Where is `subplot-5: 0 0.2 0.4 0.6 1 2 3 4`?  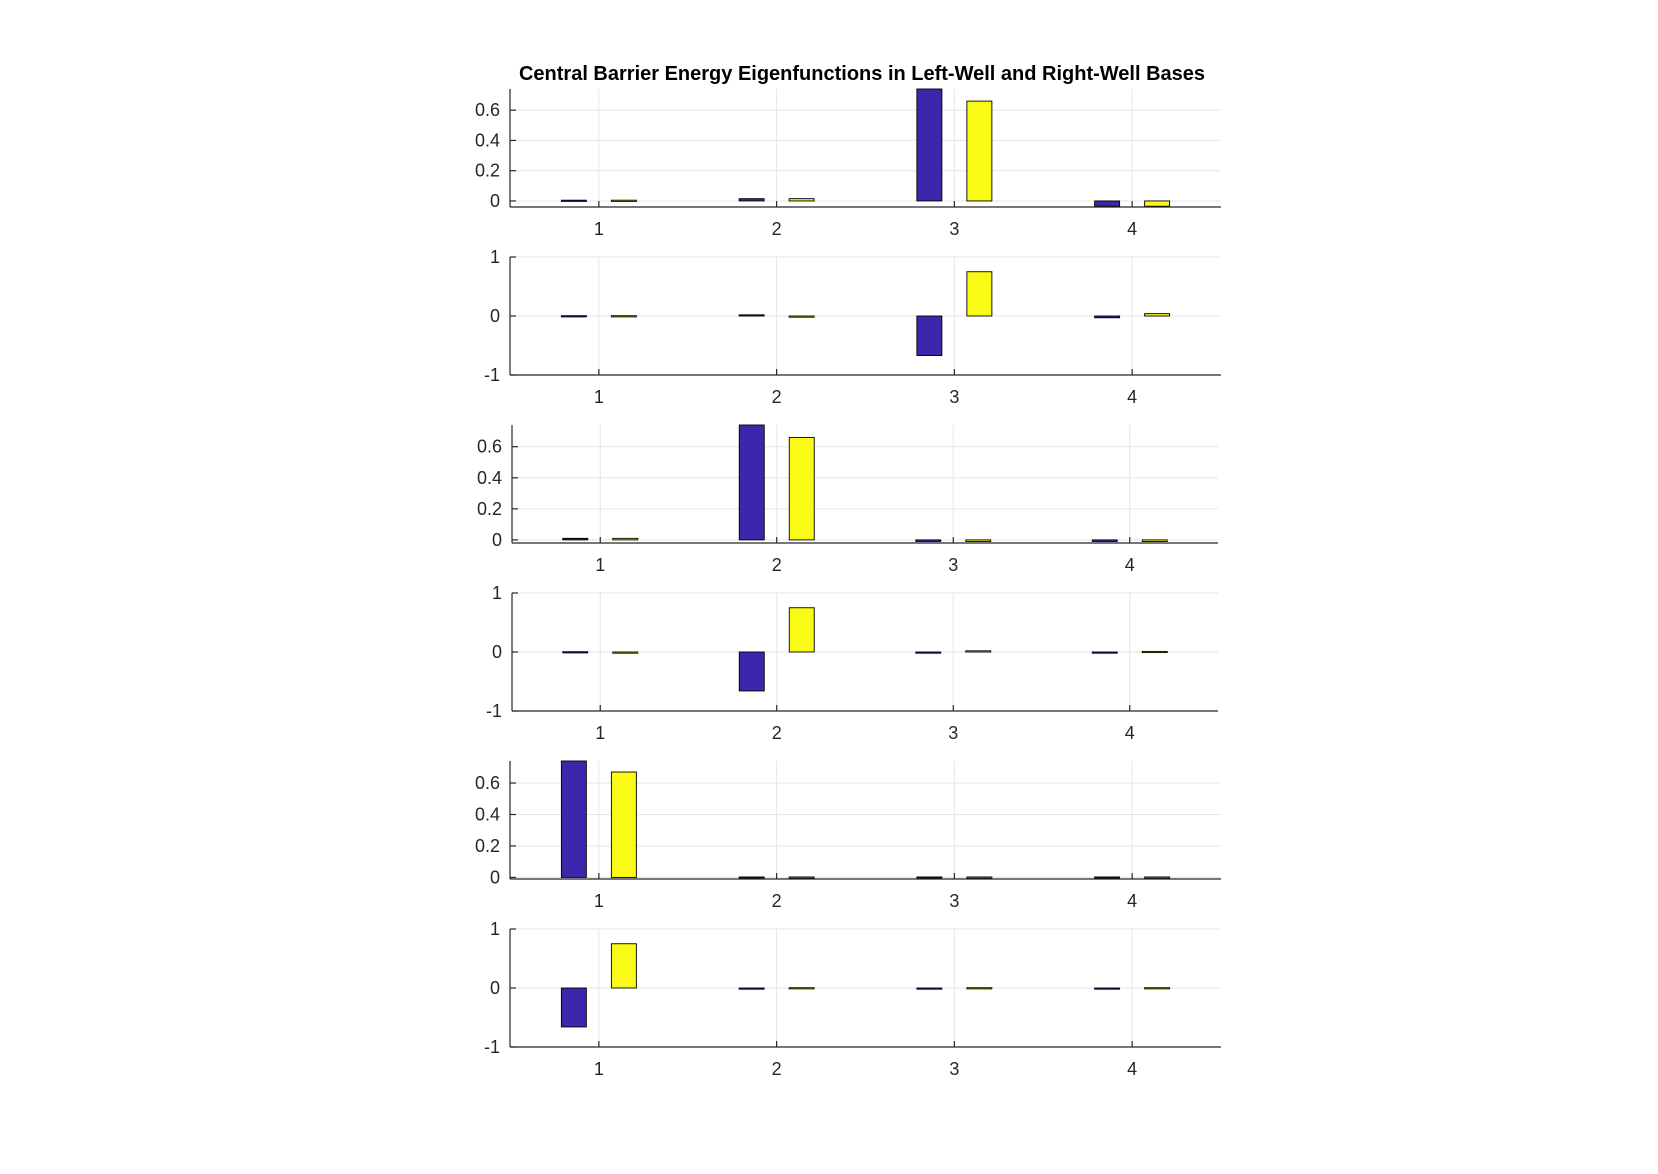
subplot-5: 0 0.2 0.4 0.6 1 2 3 4 is located at coordinates (848, 835).